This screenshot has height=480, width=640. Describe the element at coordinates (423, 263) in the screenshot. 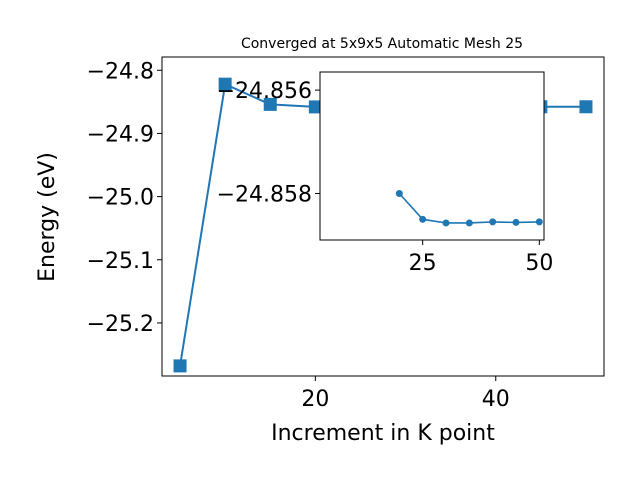

I see `inset-x-tick-label: 25` at that location.